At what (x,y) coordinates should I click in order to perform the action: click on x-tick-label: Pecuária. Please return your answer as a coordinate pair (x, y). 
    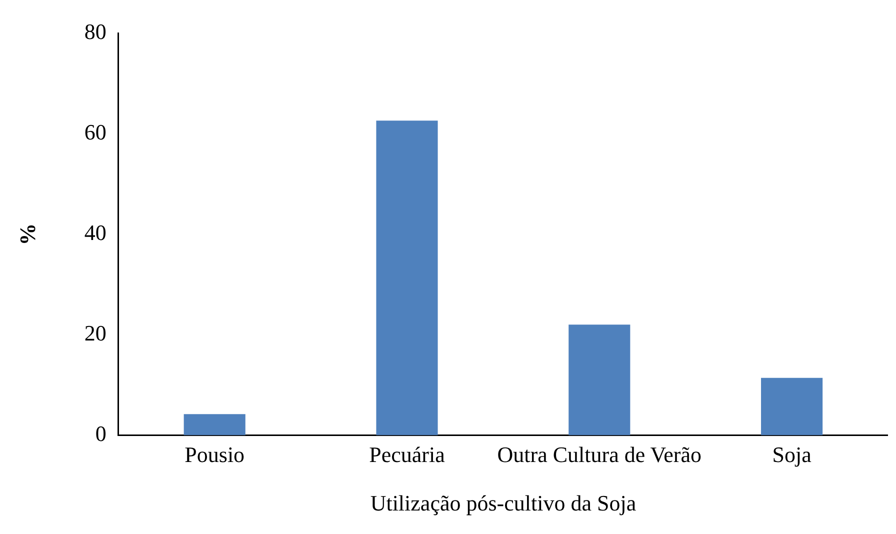
    Looking at the image, I should click on (407, 455).